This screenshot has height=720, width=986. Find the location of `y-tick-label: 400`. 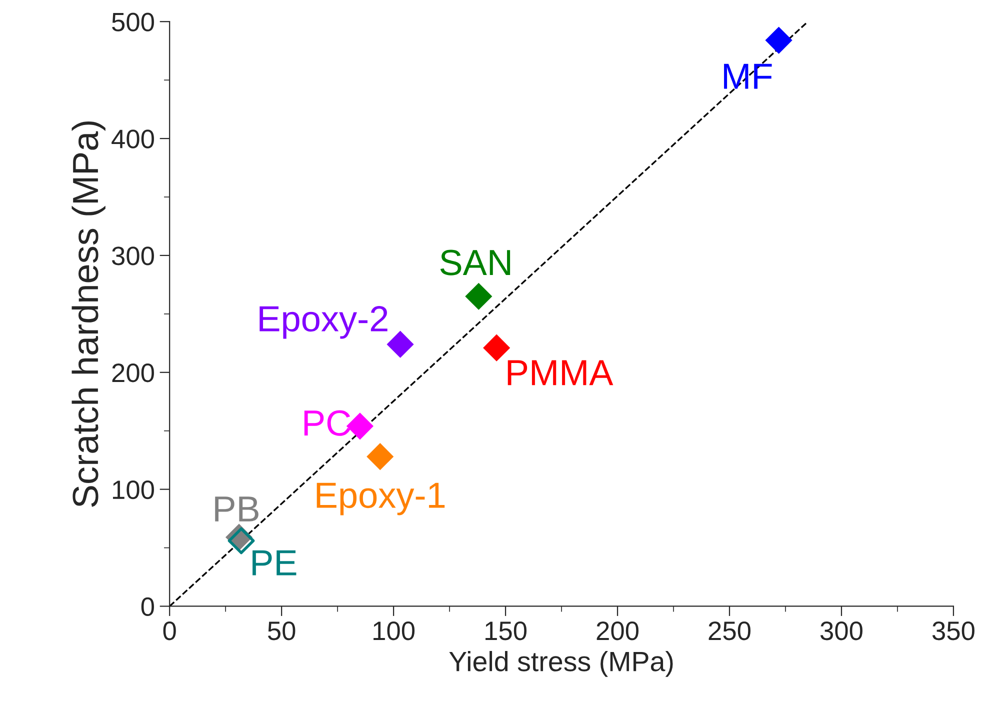

y-tick-label: 400 is located at coordinates (133, 139).